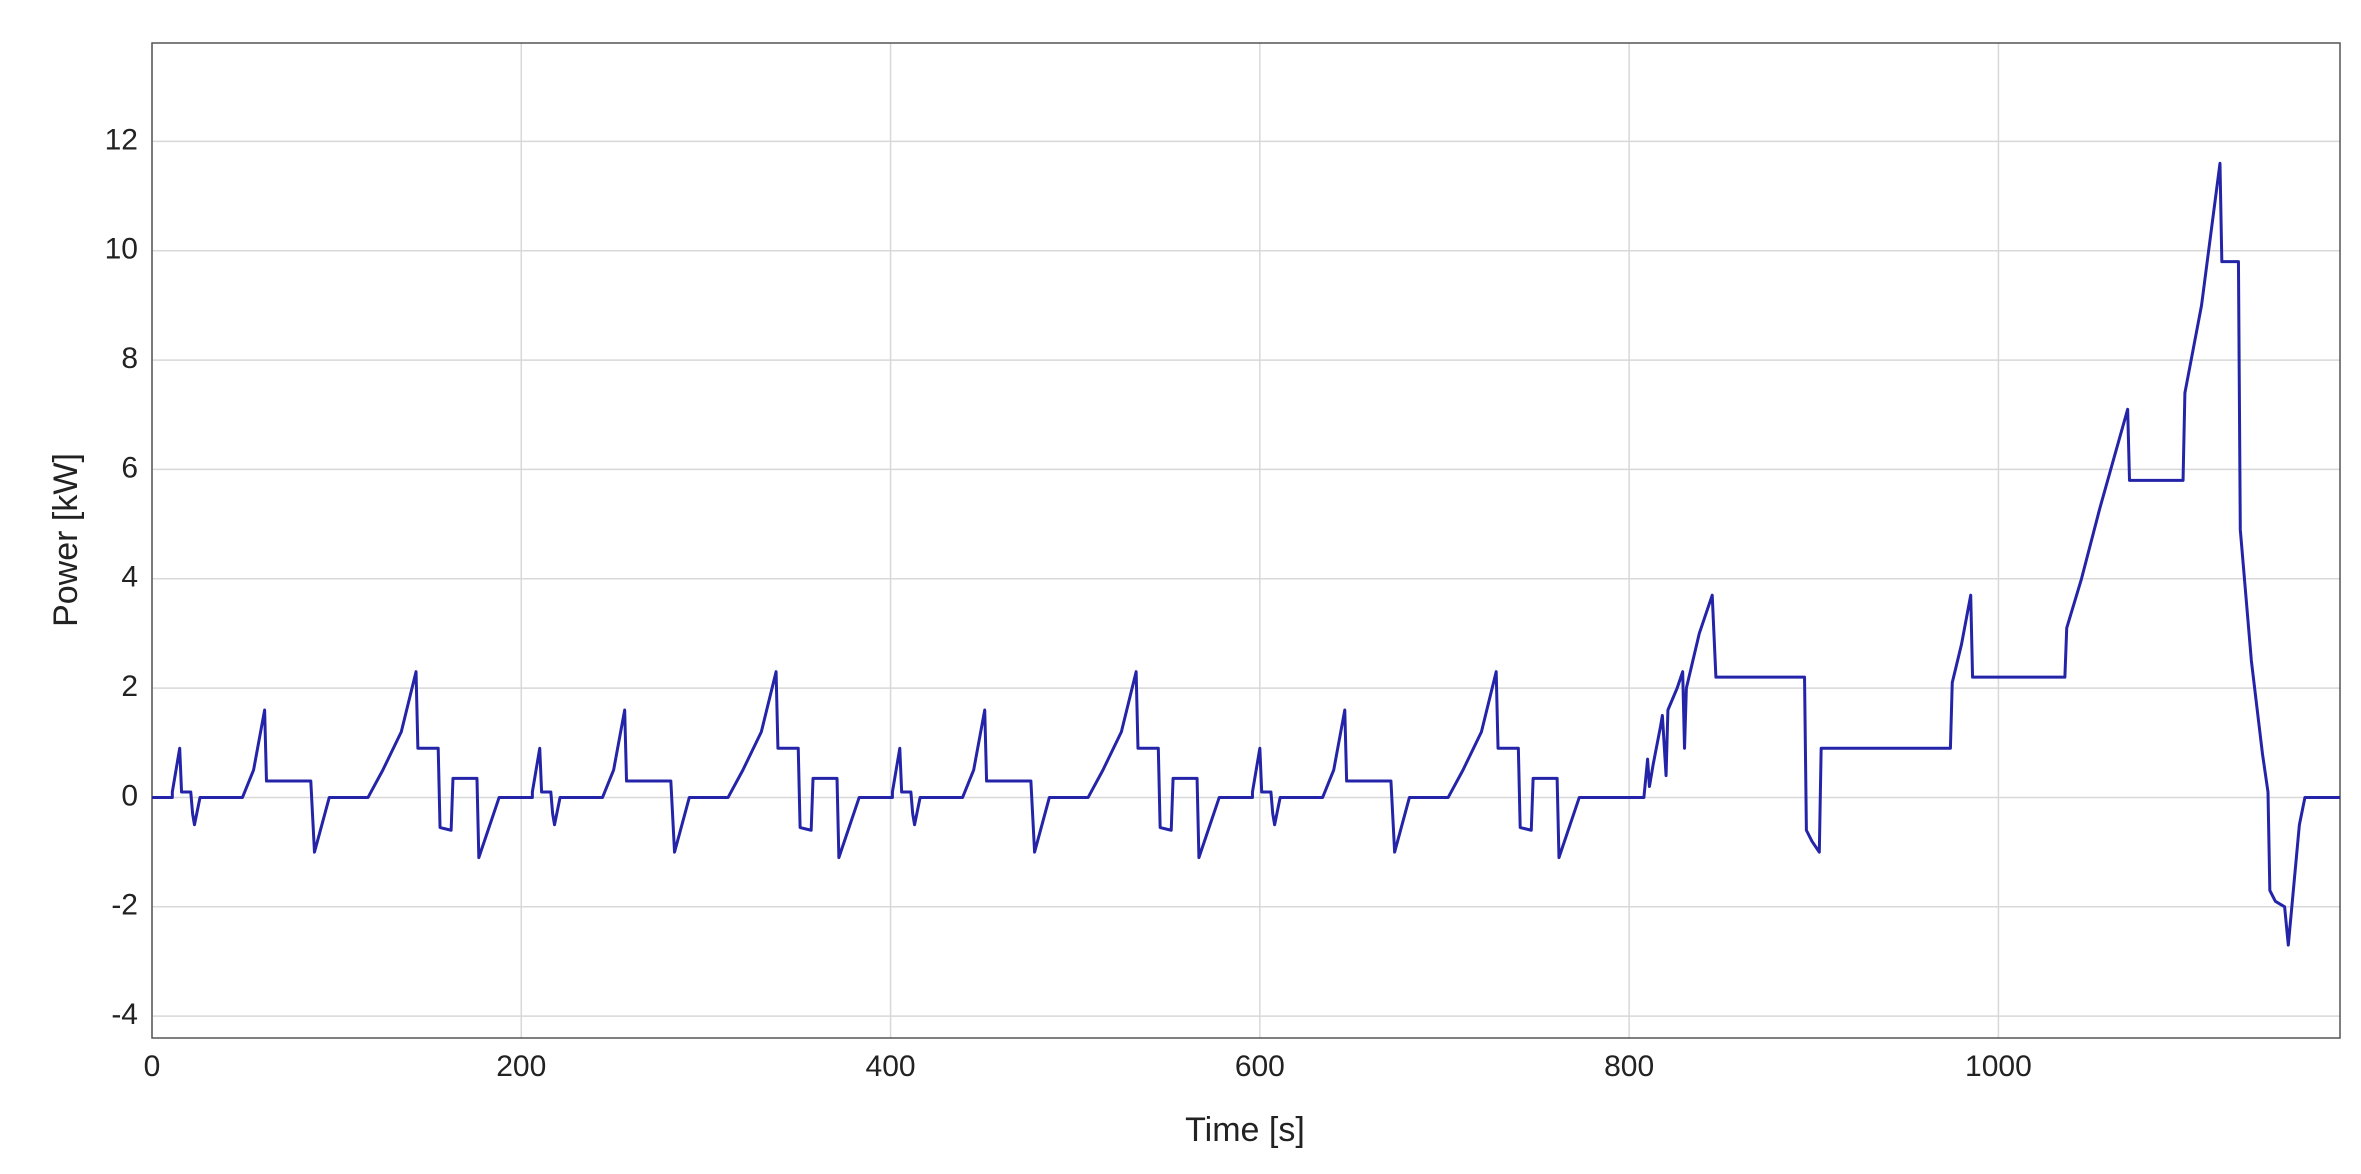 This screenshot has width=2361, height=1174. I want to click on x-tick-label: 200, so click(521, 1066).